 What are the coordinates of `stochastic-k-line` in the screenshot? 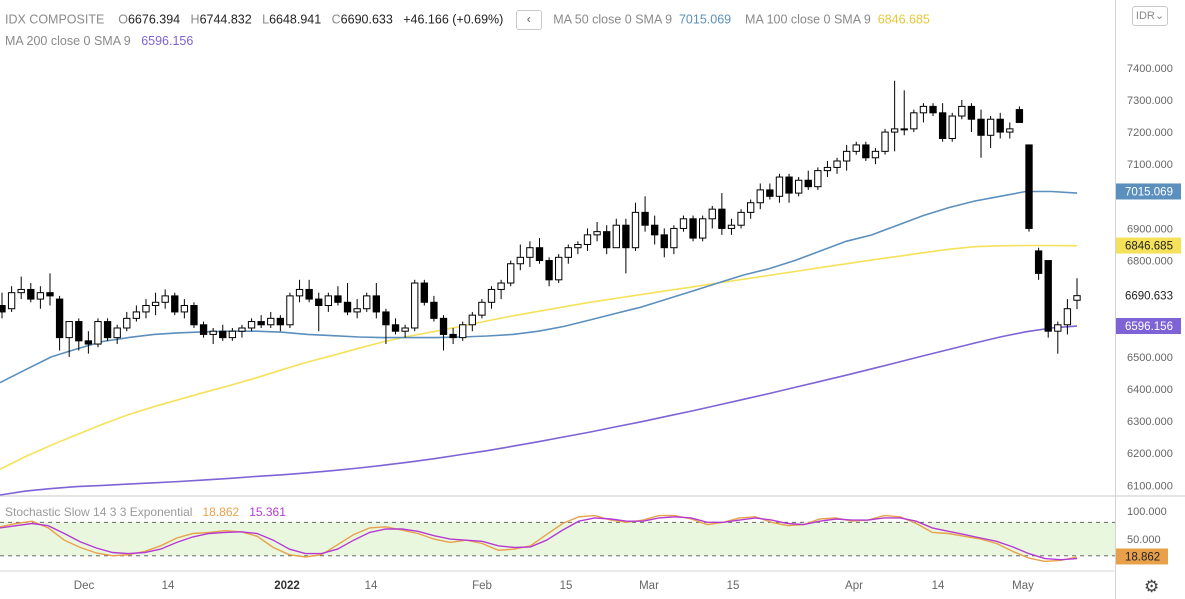 It's located at (539, 538).